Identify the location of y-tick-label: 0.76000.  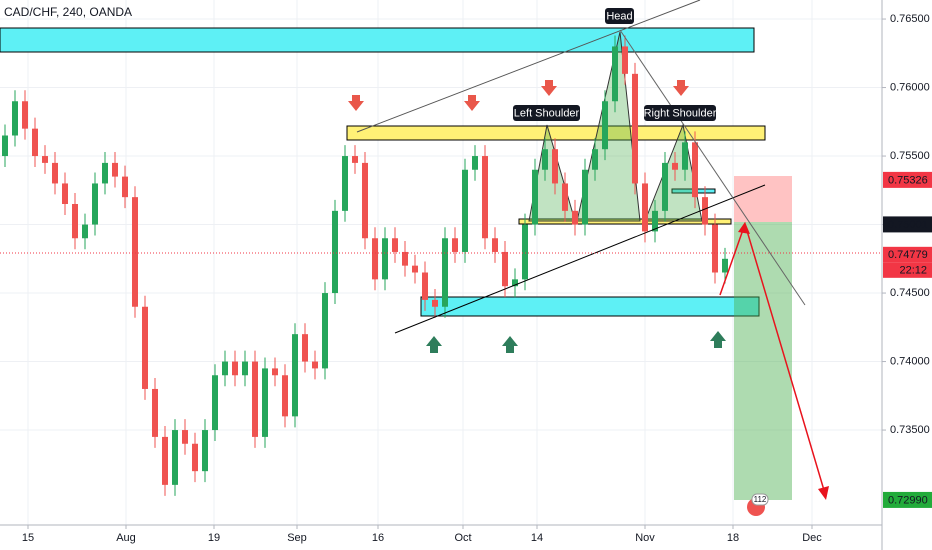
(910, 87).